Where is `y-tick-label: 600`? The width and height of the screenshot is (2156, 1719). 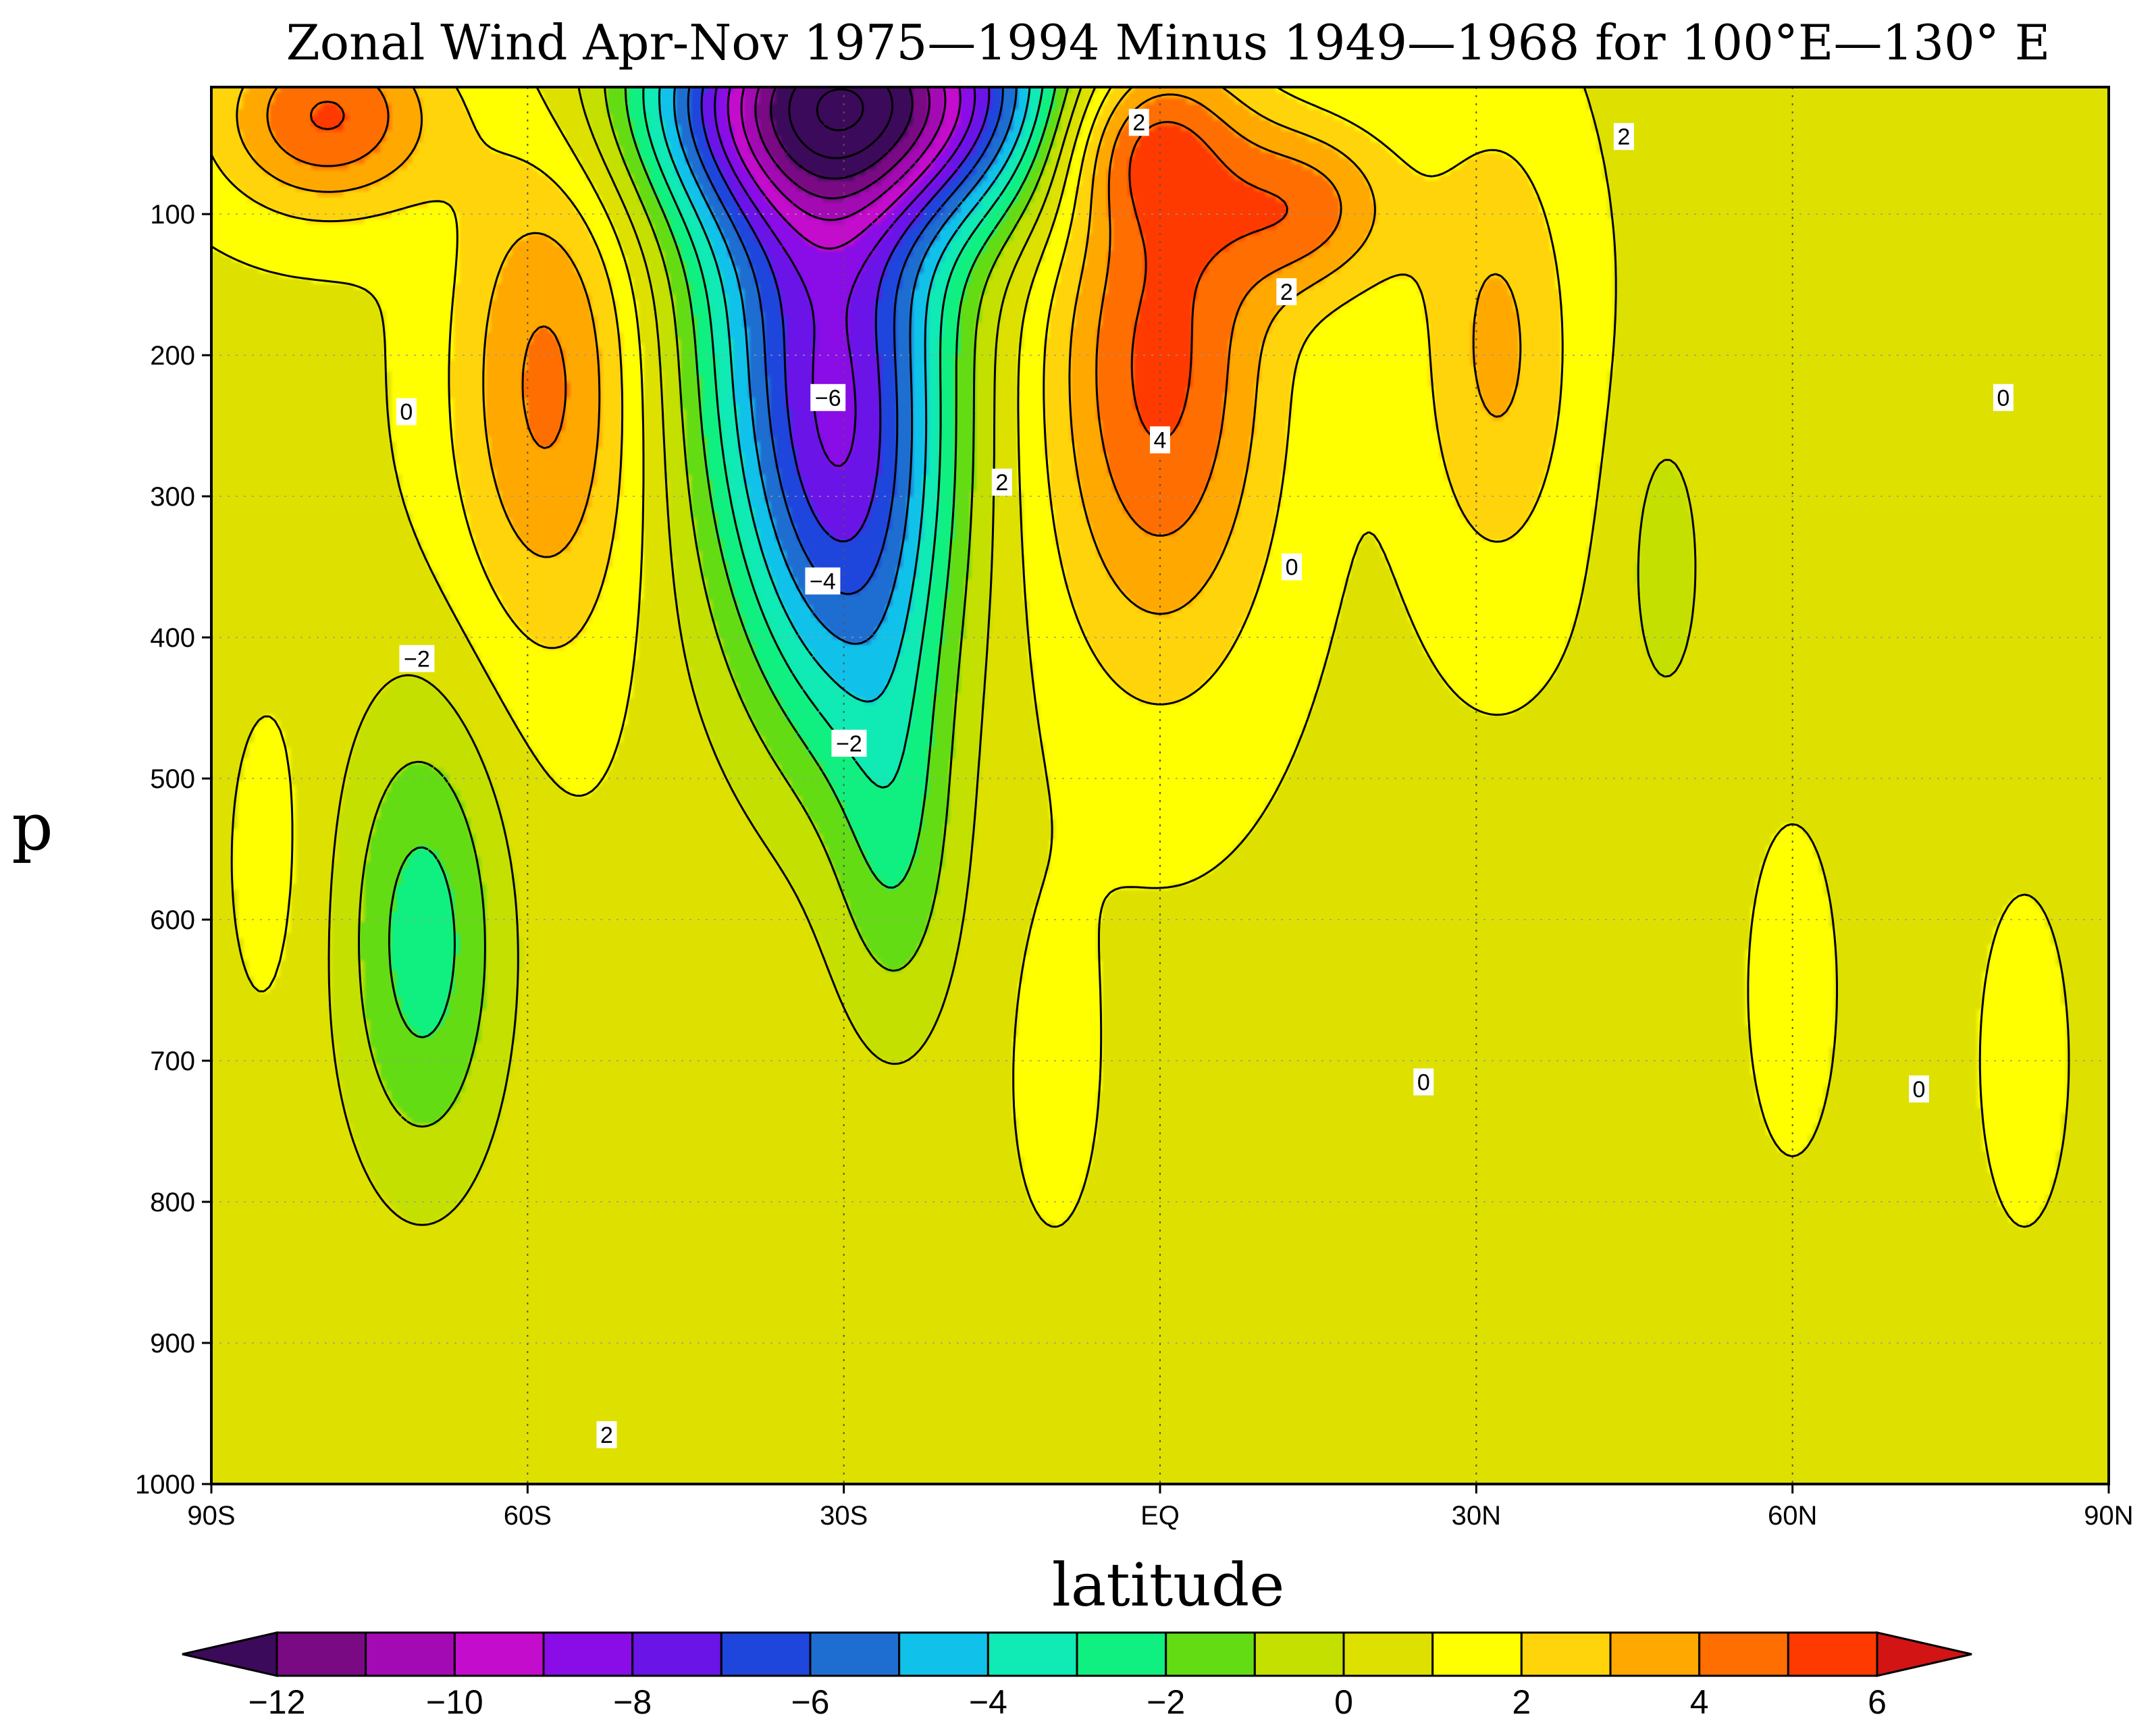
y-tick-label: 600 is located at coordinates (172, 920).